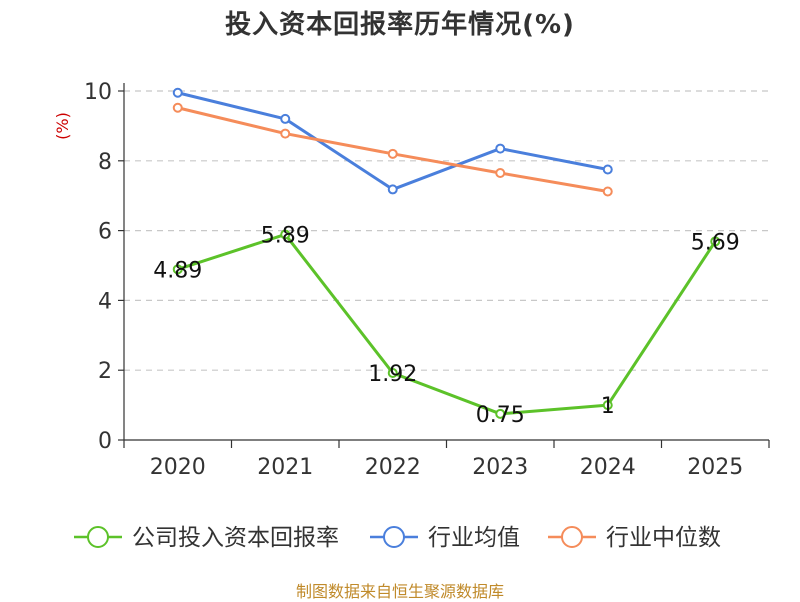 The height and width of the screenshot is (602, 800). I want to click on x-tick-label: 2023, so click(500, 467).